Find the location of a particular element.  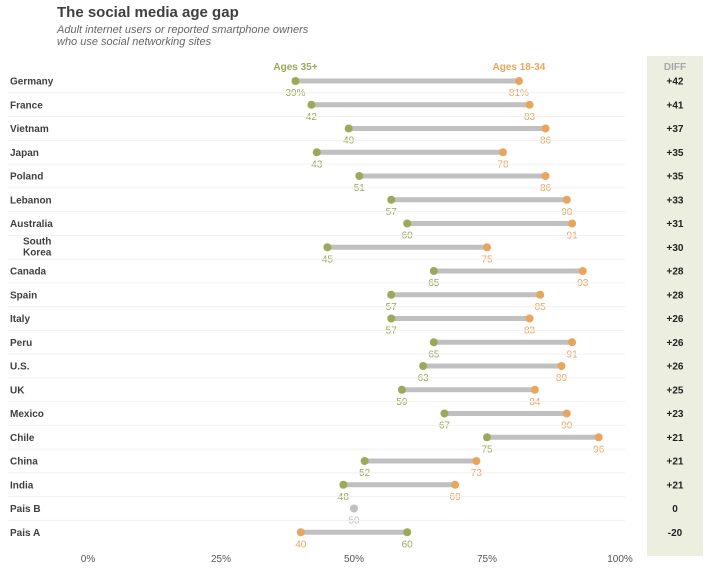

diff-header: DIFF is located at coordinates (675, 67).